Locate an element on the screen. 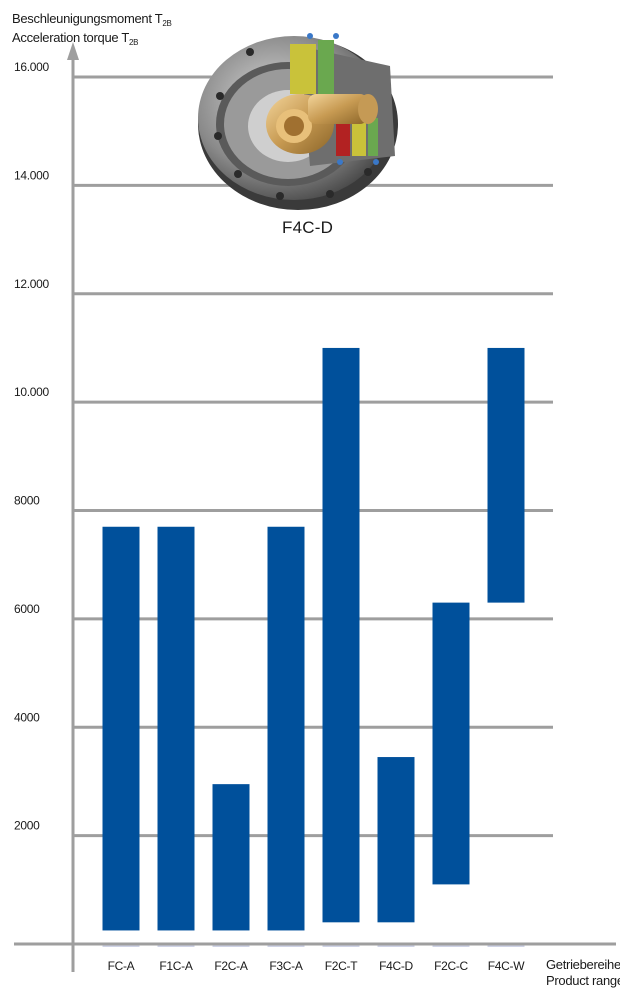 This screenshot has width=620, height=990. y-tick-label: 2000 is located at coordinates (27, 826).